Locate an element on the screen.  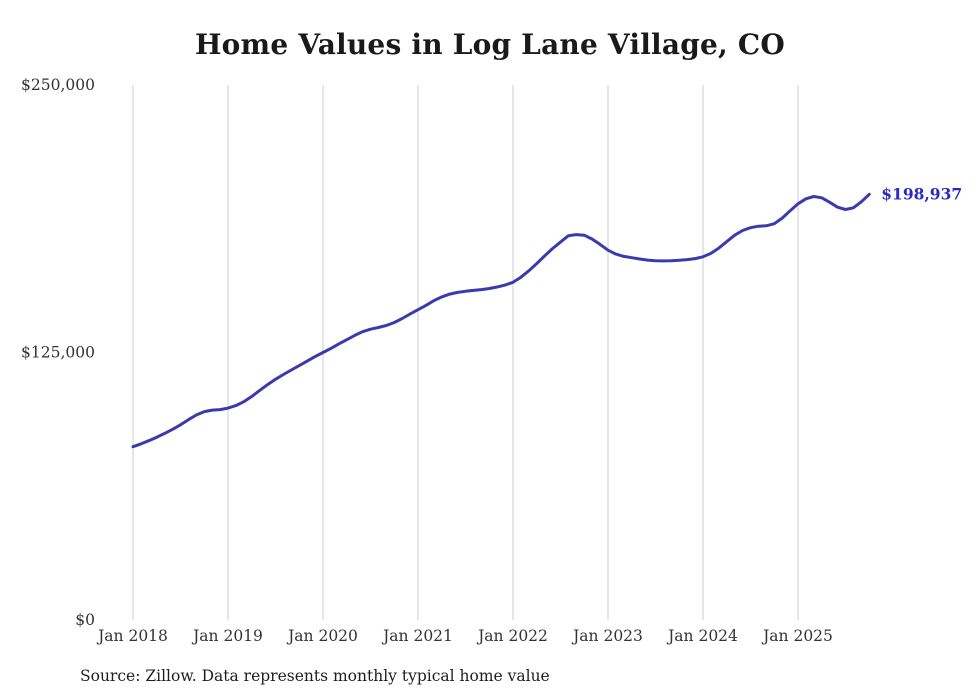
y-tick-label: $250,000 is located at coordinates (58, 85).